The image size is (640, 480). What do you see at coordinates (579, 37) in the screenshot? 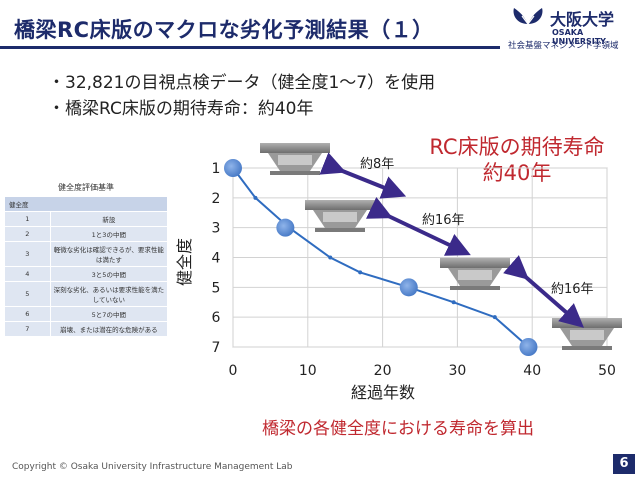
I see `logo-english: OSAKA UNIVERSITY` at bounding box center [579, 37].